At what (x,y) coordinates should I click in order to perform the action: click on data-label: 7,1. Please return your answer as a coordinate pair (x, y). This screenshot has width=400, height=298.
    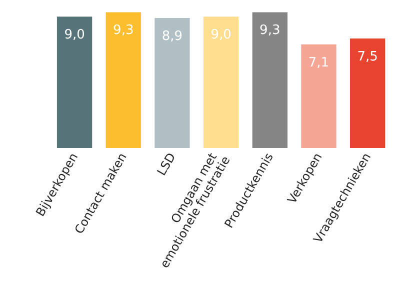
    Looking at the image, I should click on (319, 62).